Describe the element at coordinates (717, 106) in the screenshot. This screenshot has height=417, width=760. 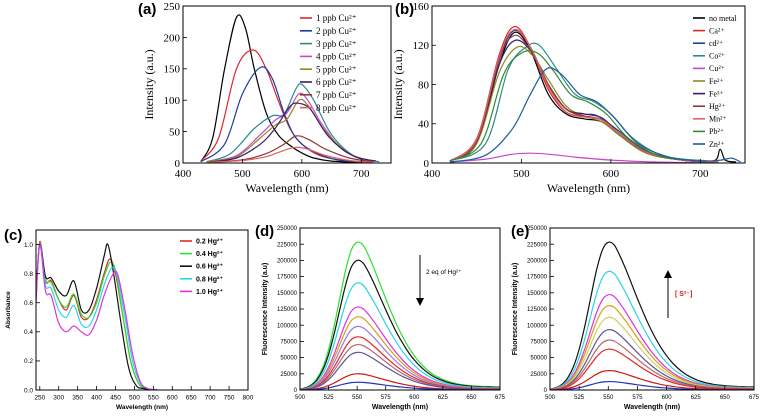
I see `legend-label: Hg²⁺` at that location.